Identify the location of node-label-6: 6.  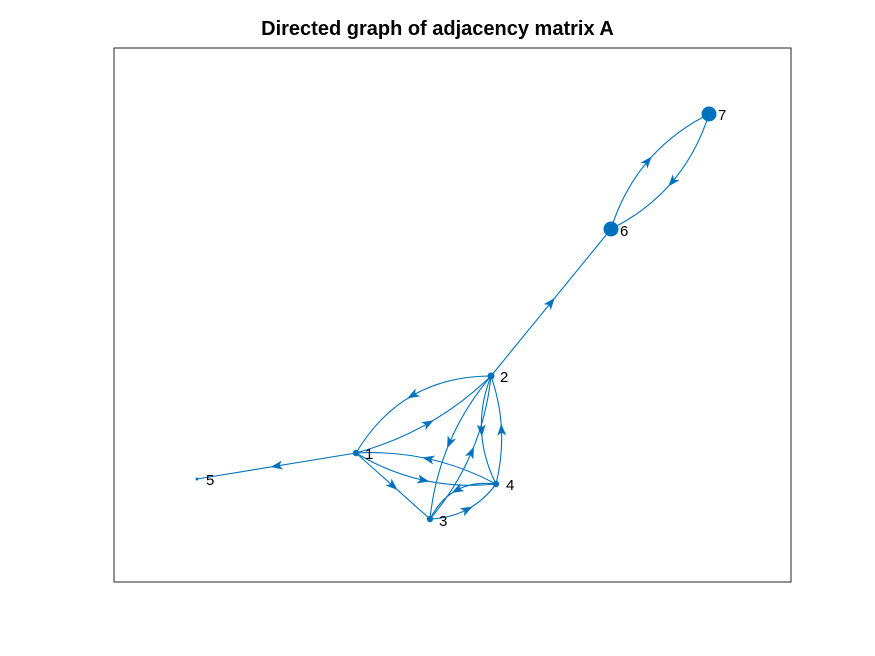
(624, 231).